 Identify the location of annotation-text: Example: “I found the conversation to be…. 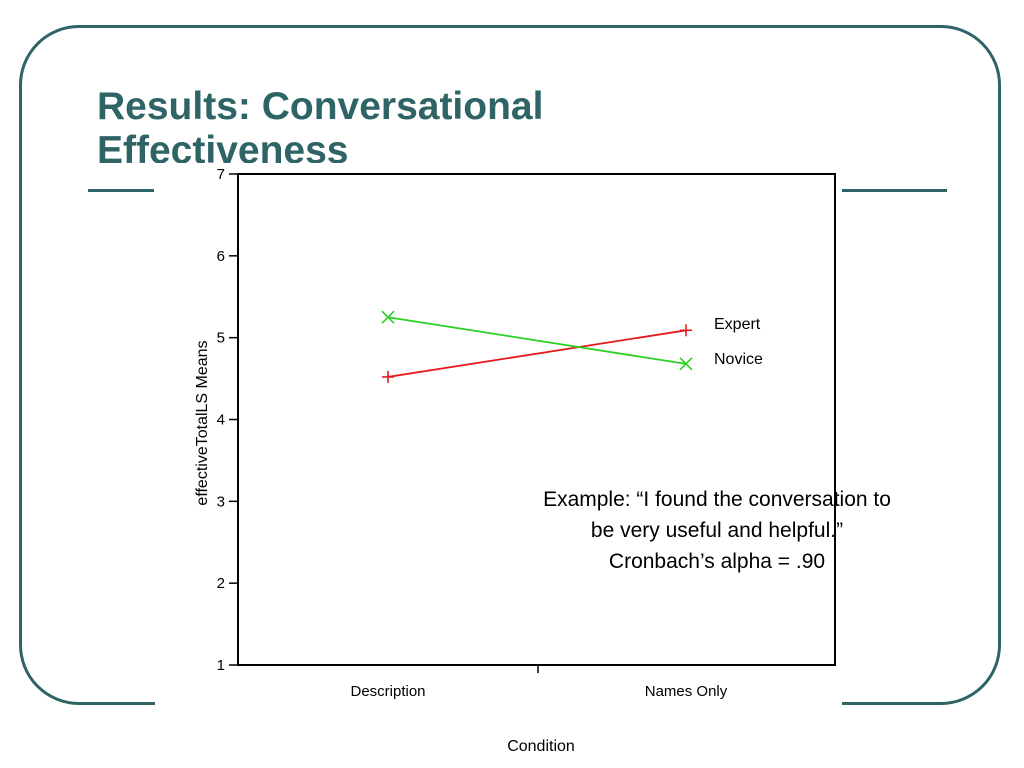
(717, 530).